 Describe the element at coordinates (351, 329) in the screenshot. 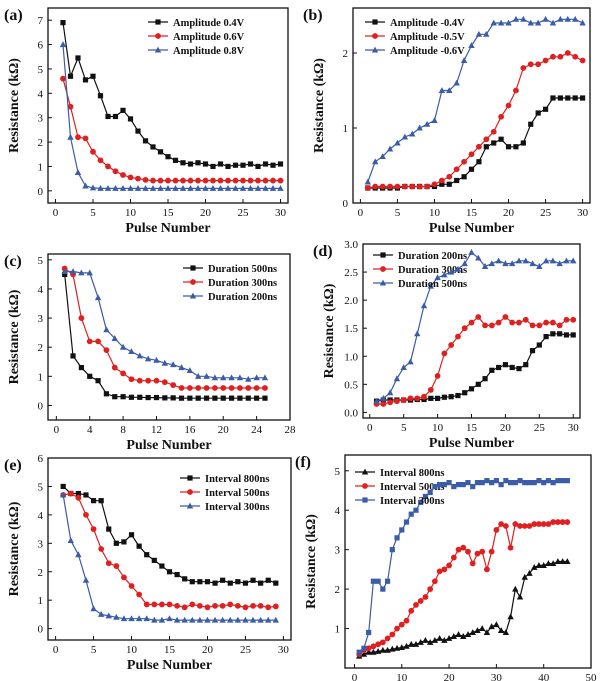

I see `y-tick-label: 1.5` at that location.